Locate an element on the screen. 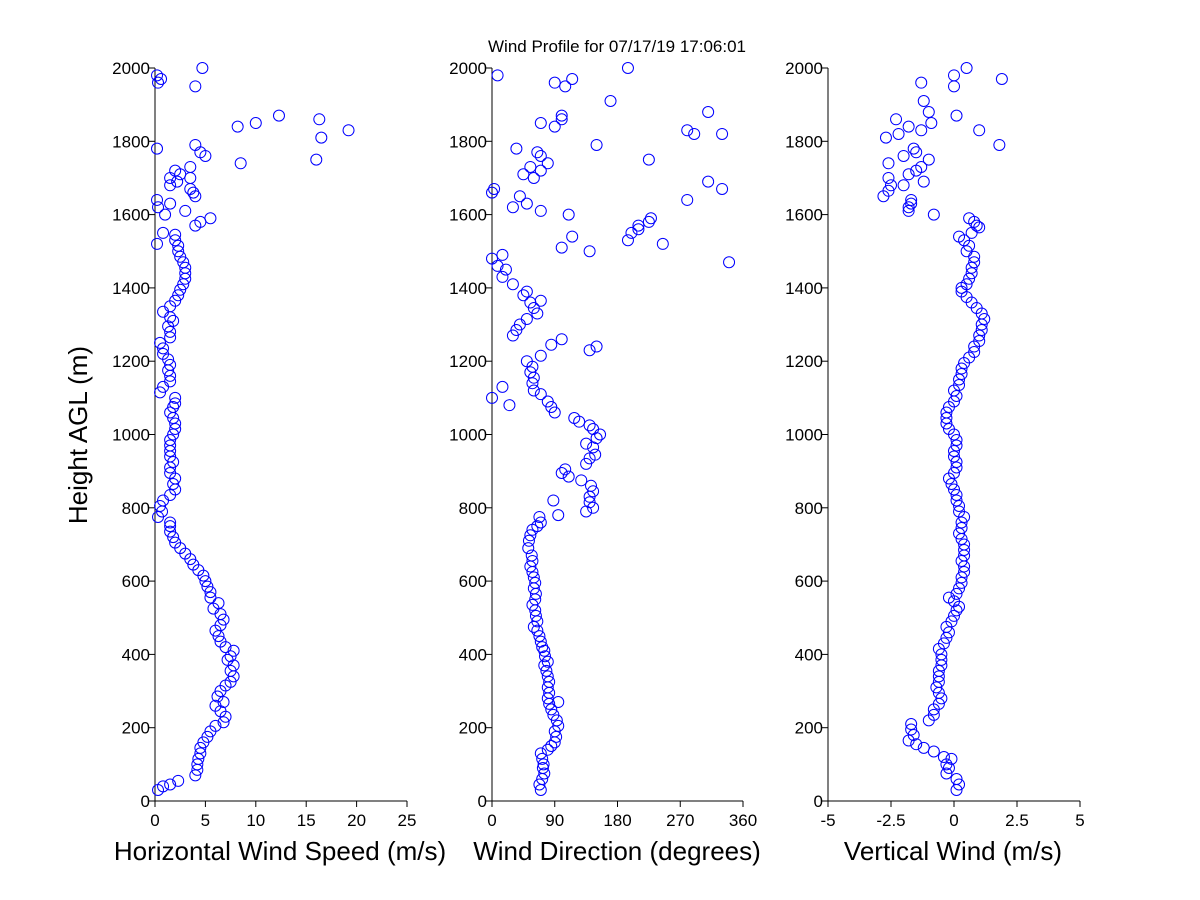 This screenshot has height=900, width=1200. y-tick-label: 1200 is located at coordinates (468, 361).